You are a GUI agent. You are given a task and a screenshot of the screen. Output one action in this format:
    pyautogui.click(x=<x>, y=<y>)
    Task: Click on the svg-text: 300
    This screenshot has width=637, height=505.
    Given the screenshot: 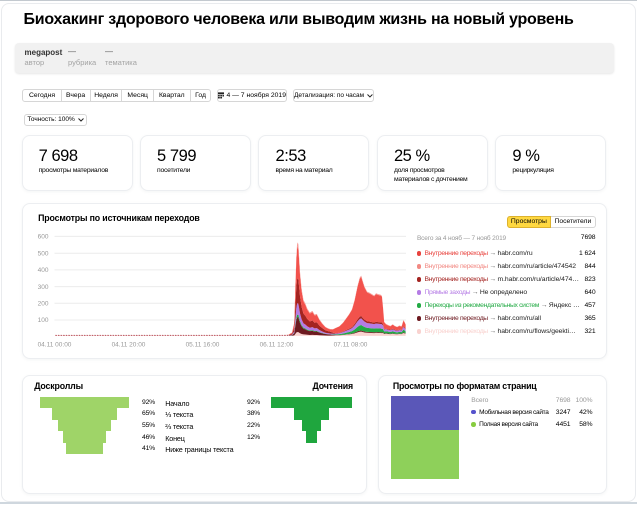 What is the action you would take?
    pyautogui.click(x=42, y=286)
    